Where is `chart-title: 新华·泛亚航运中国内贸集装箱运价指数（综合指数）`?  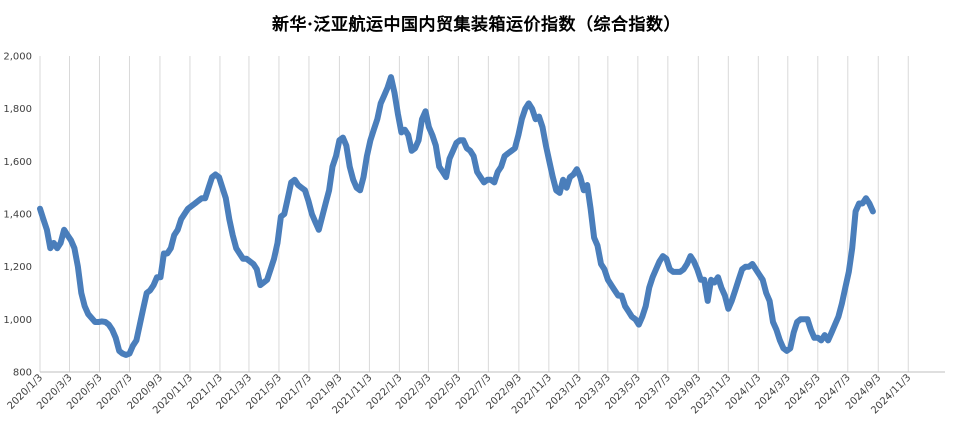
chart-title: 新华·泛亚航运中国内贸集装箱运价指数（综合指数） is located at coordinates (476, 25).